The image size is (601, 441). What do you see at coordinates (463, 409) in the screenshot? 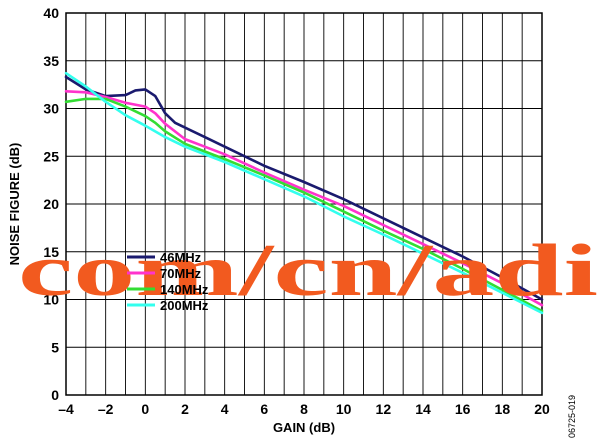
I see `x-tick-label: 16` at bounding box center [463, 409].